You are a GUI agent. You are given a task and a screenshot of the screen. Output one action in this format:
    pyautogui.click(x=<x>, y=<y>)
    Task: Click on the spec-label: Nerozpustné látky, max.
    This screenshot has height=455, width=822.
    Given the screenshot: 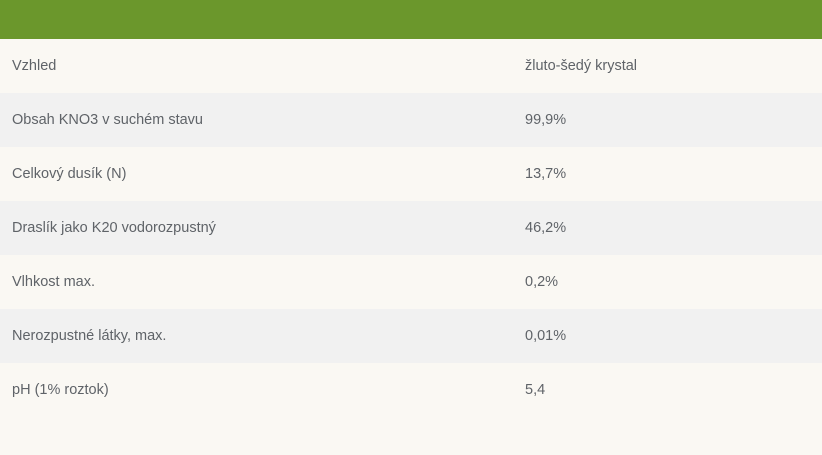 What is the action you would take?
    pyautogui.click(x=89, y=336)
    